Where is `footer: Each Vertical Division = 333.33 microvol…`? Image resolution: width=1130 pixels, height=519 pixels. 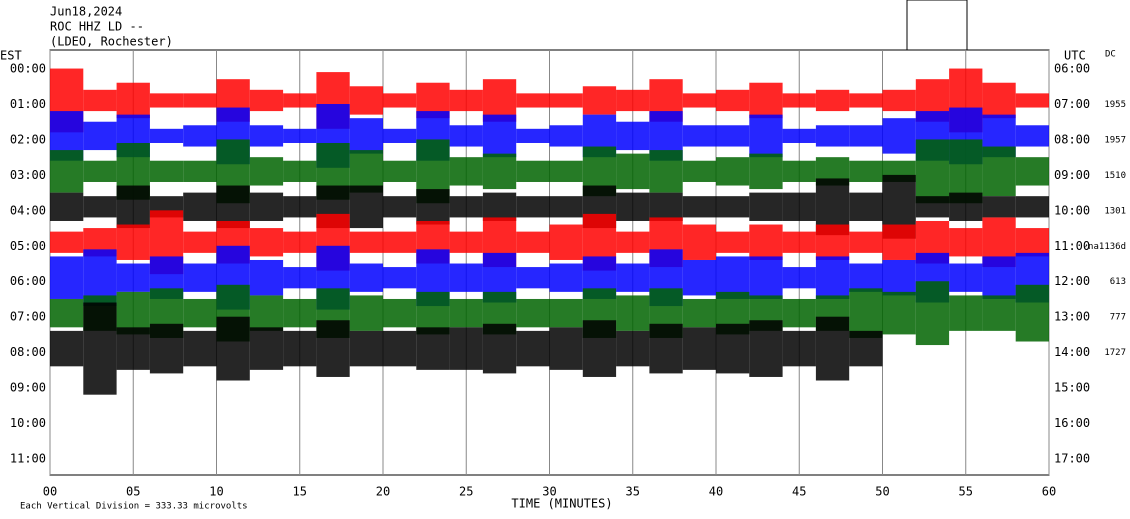 footer: Each Vertical Division = 333.33 microvol… is located at coordinates (134, 507).